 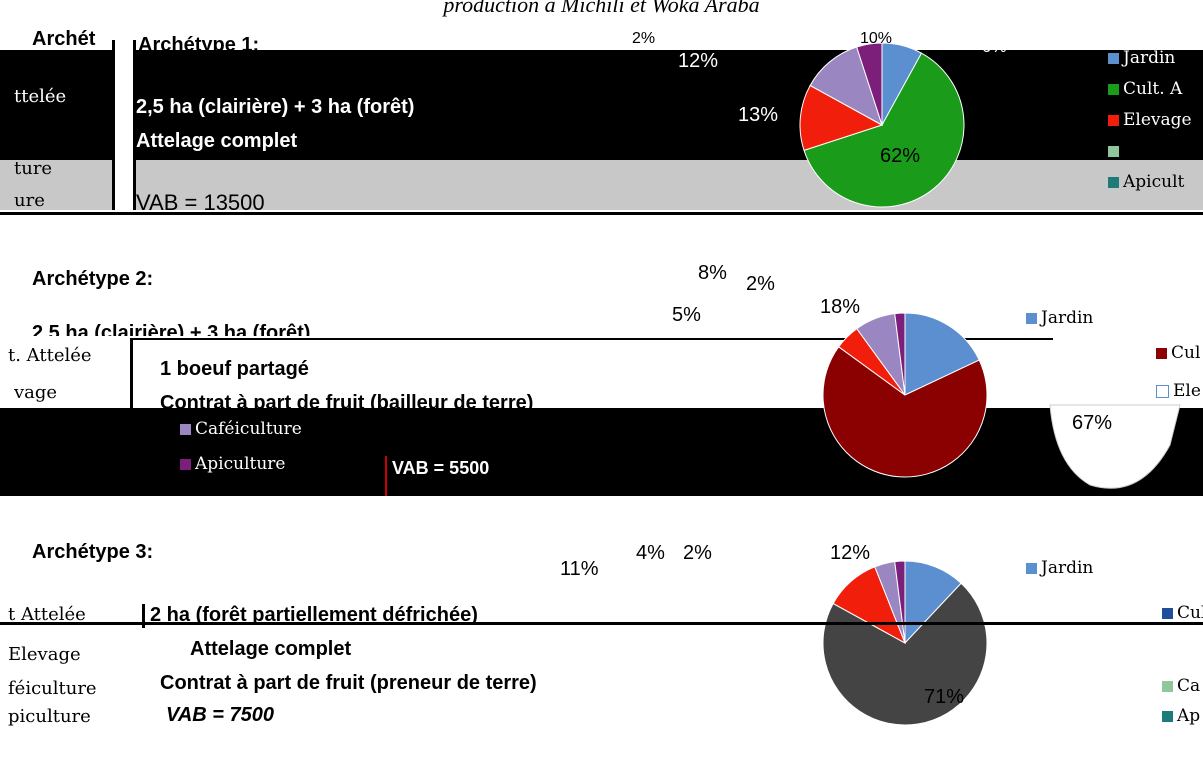 I want to click on panel3-legend-apiculture: Ap, so click(x=1181, y=716).